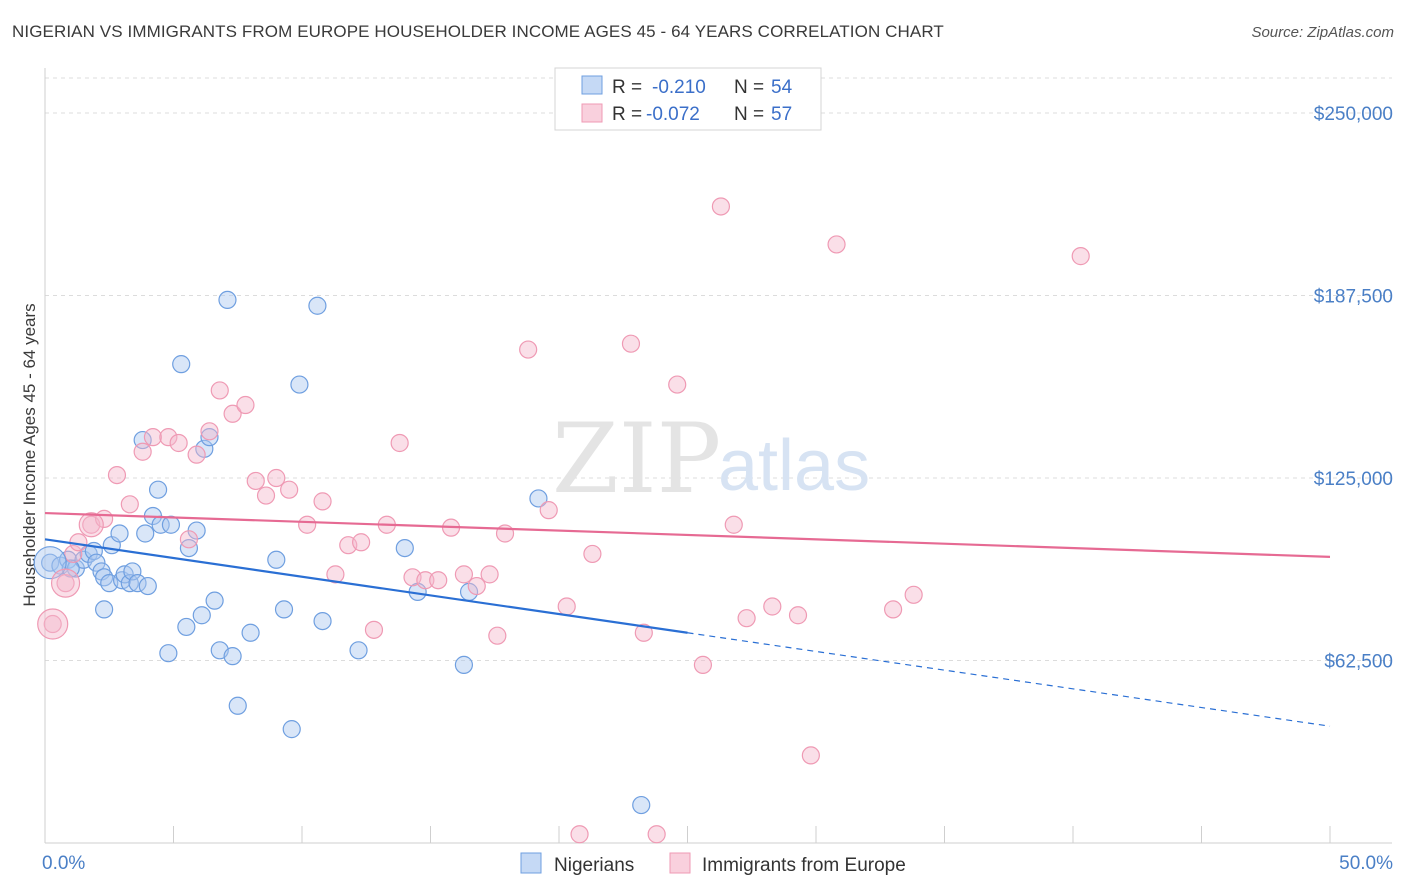 The width and height of the screenshot is (1406, 892). I want to click on legend-swatch-nigerians, so click(531, 863).